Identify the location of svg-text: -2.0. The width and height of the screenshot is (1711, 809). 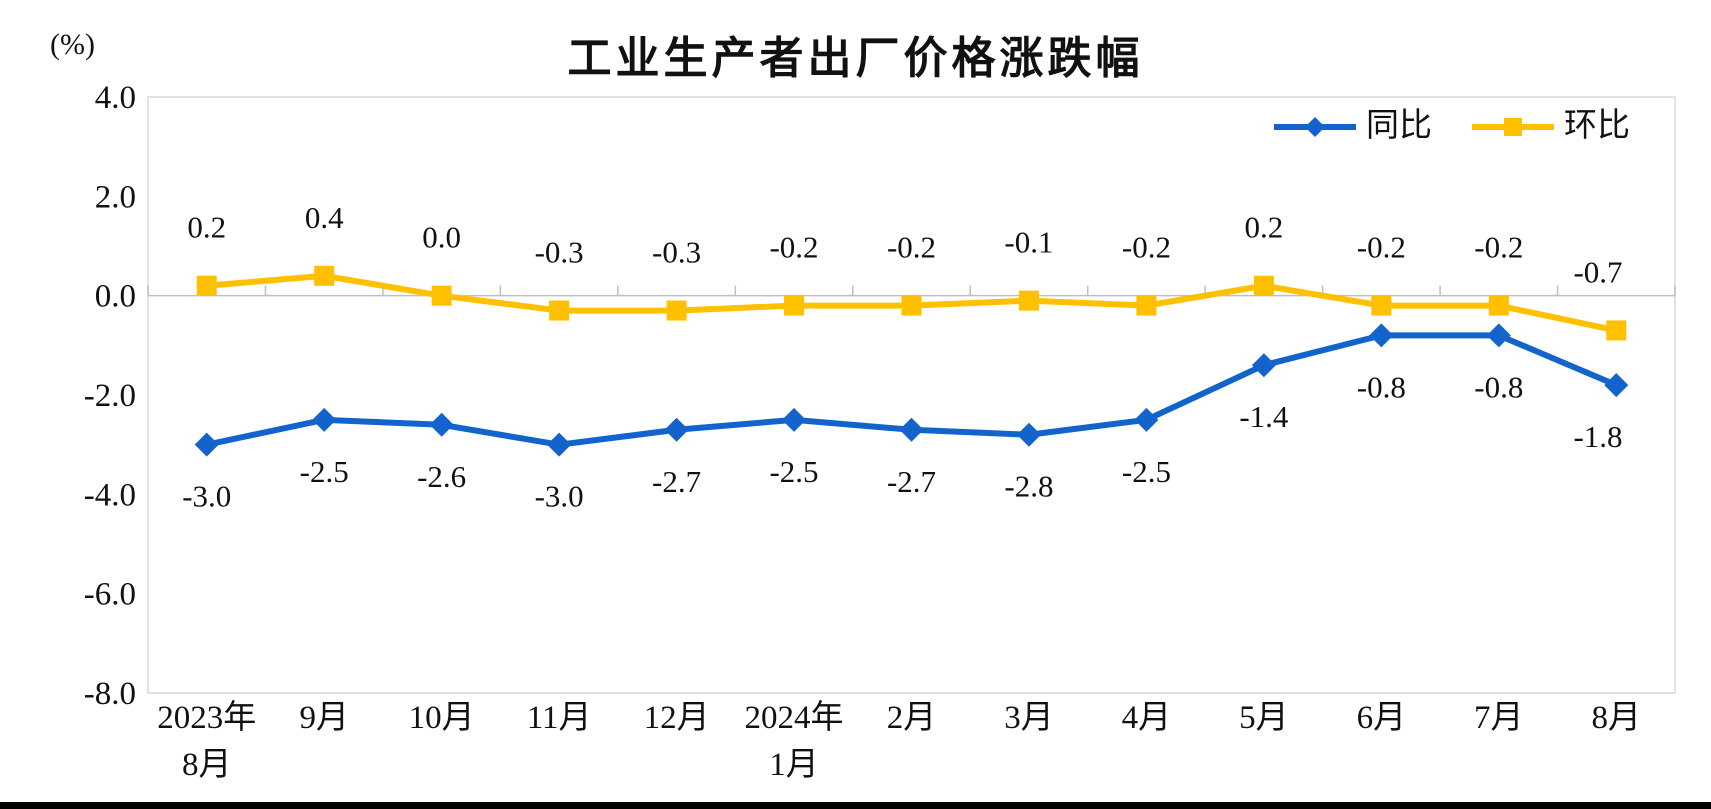
(110, 396).